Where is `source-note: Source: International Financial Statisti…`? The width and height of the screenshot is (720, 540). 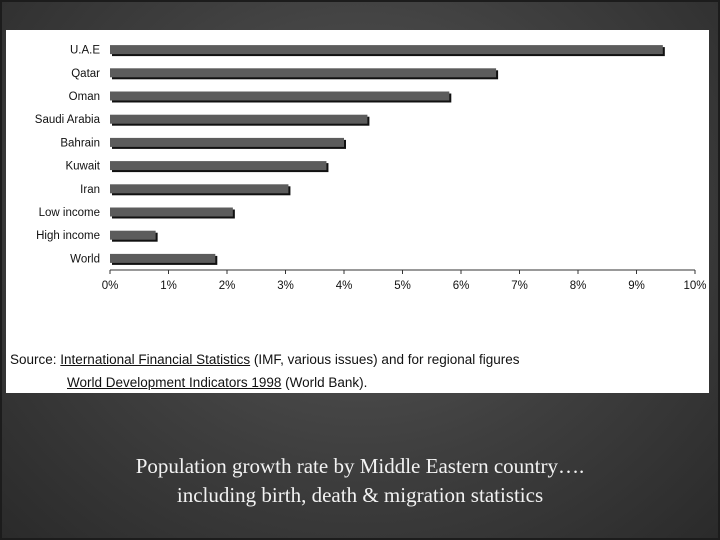
source-note: Source: International Financial Statisti… is located at coordinates (265, 371).